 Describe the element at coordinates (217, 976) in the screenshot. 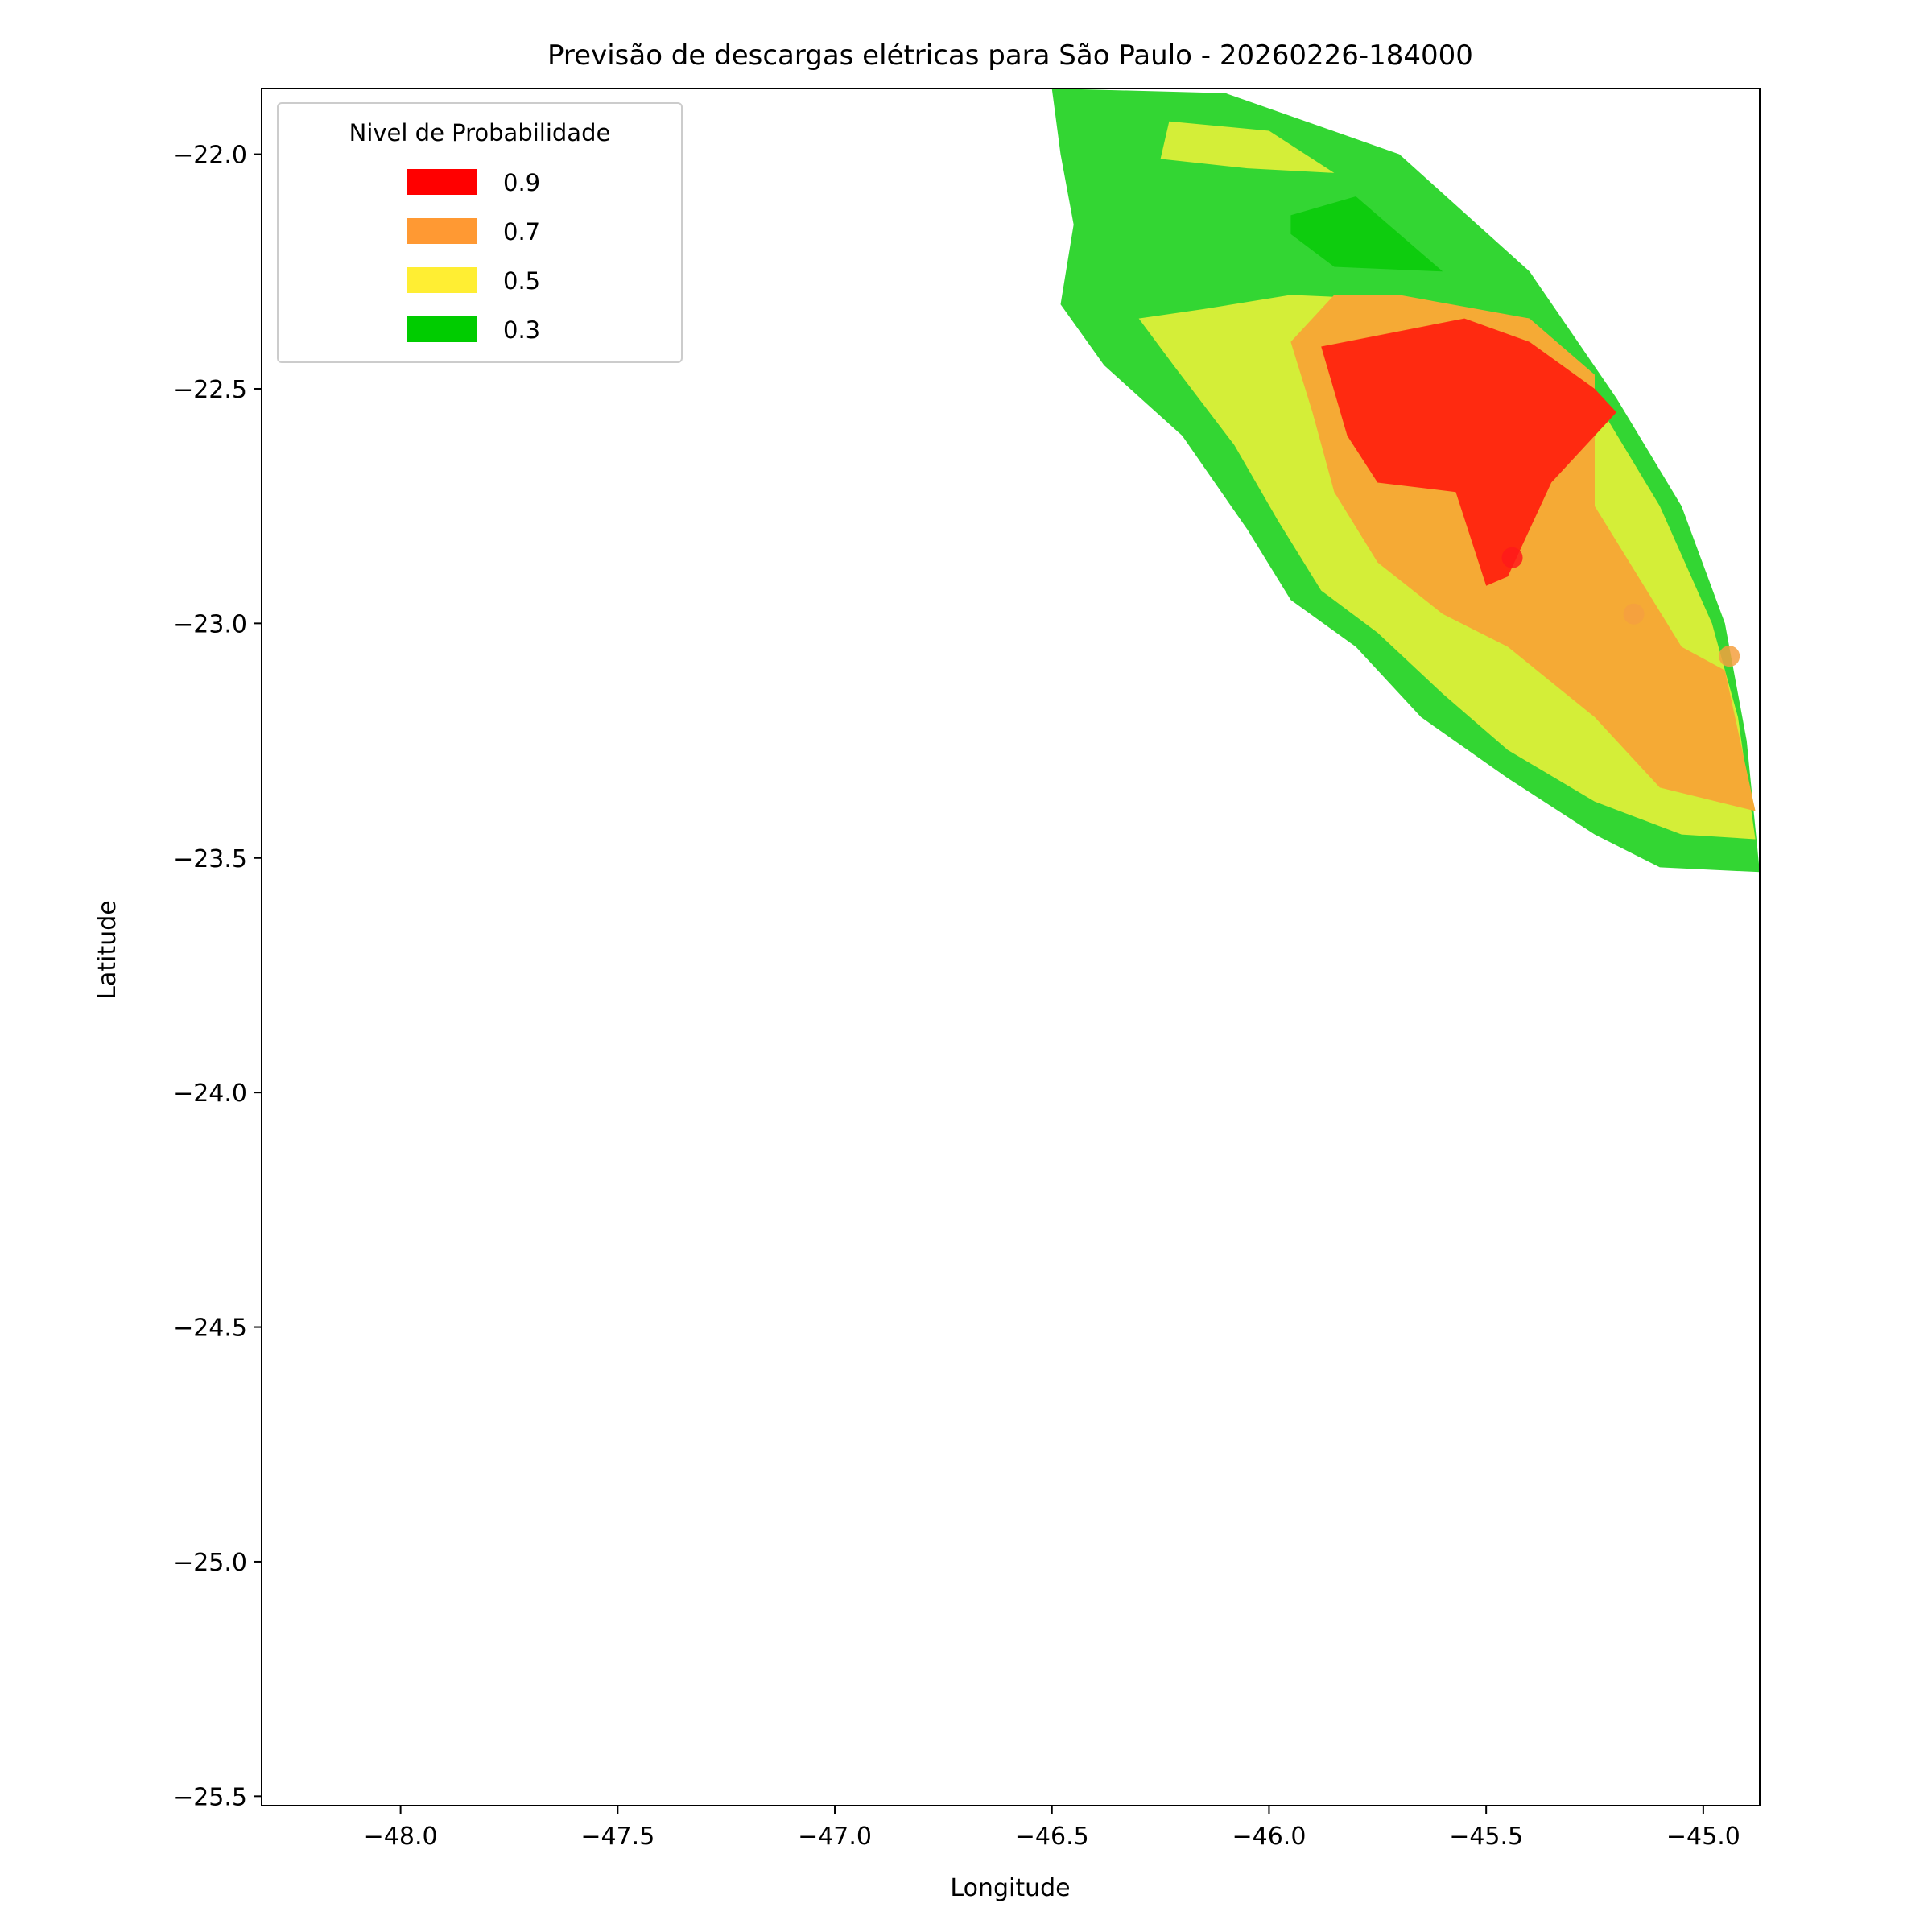

I see `y-axis: −22.0 −22.5 −23.0 −23.5 −24.0 −24.5 −25.0 −25.5` at that location.